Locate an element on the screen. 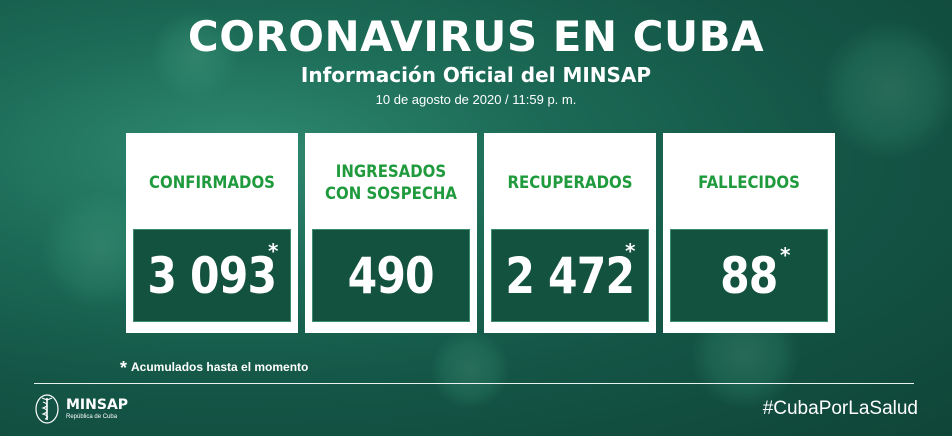 The height and width of the screenshot is (436, 952). card-value-box: 88 is located at coordinates (749, 275).